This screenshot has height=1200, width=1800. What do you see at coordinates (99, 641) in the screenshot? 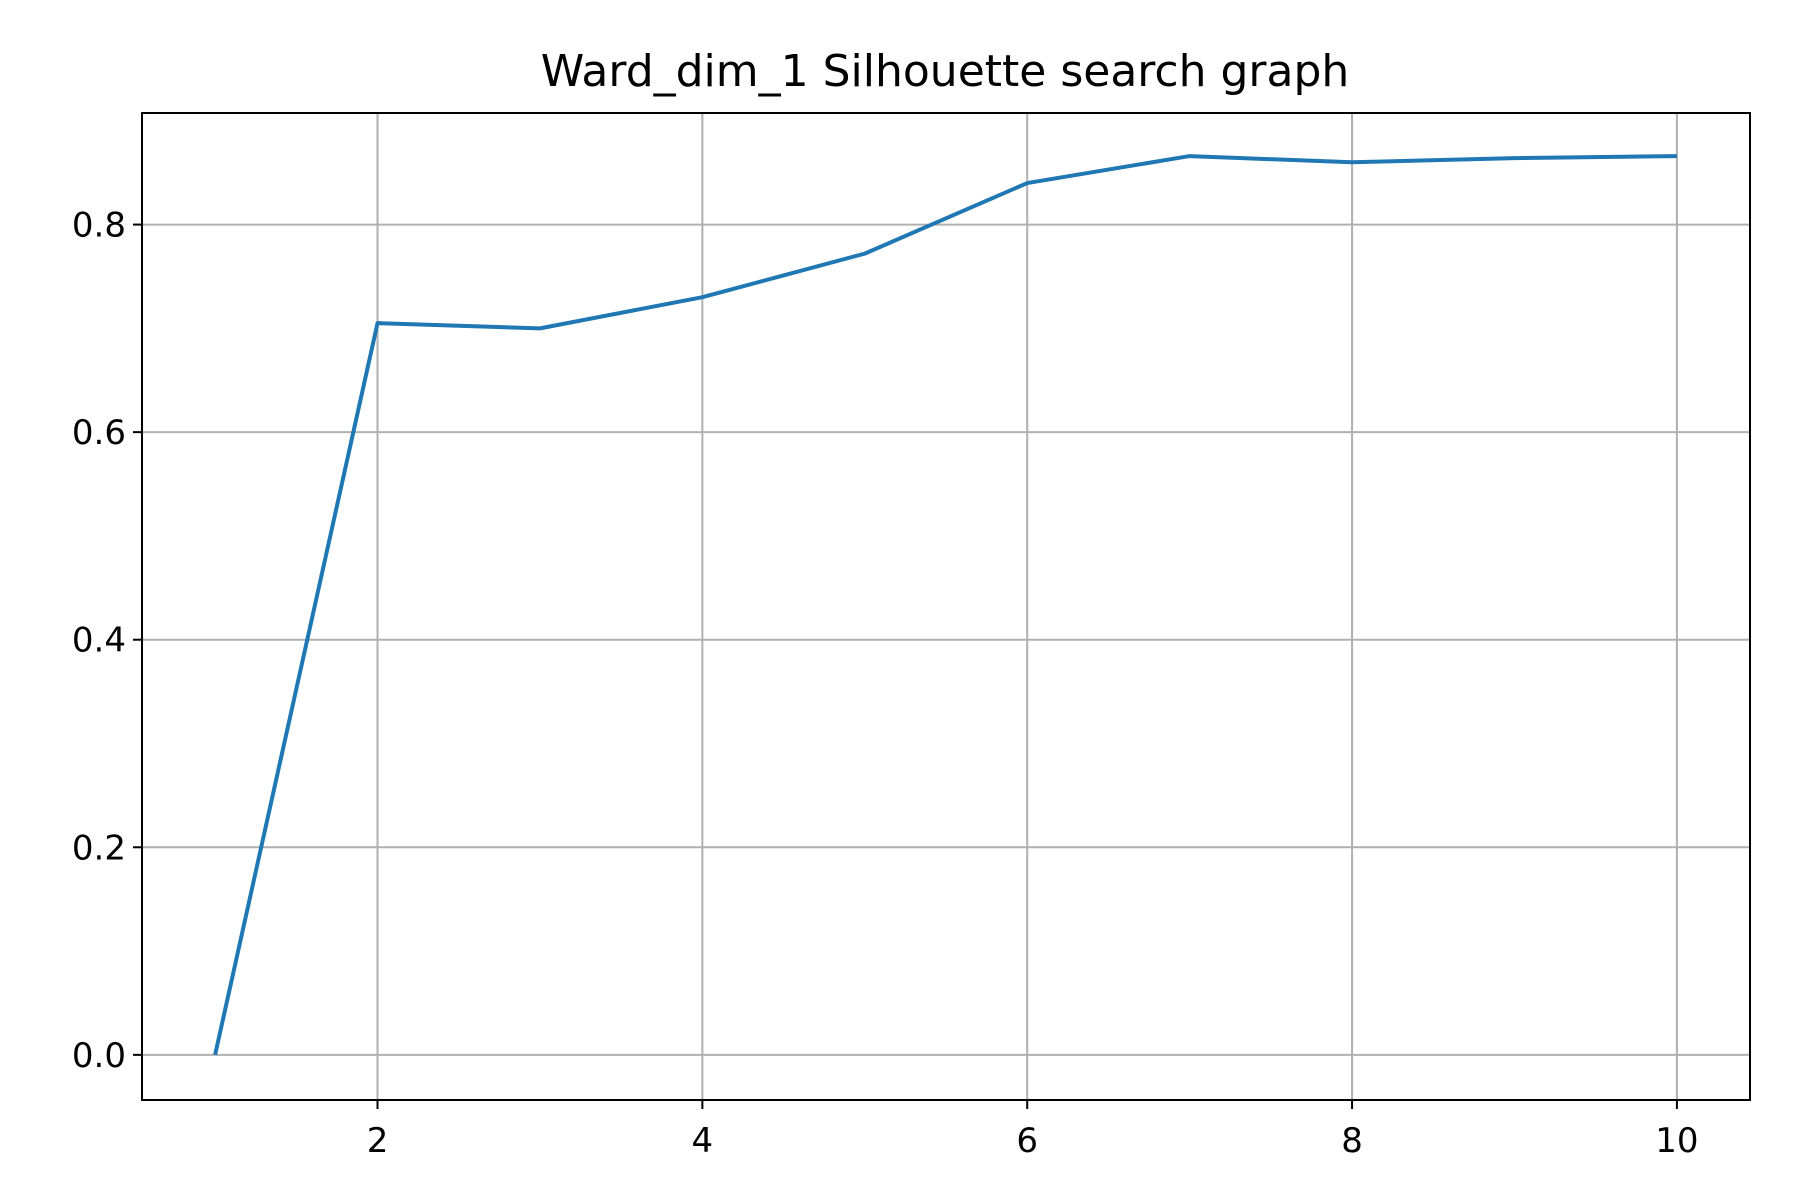
I see `y-tick-label: 0.4` at bounding box center [99, 641].